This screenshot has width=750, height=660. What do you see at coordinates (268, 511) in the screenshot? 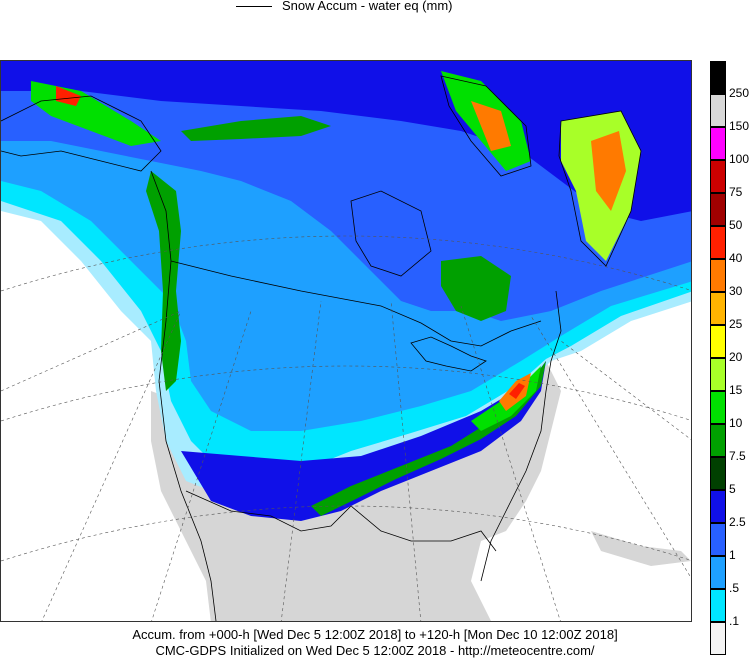
I see `us-mexico-border` at bounding box center [268, 511].